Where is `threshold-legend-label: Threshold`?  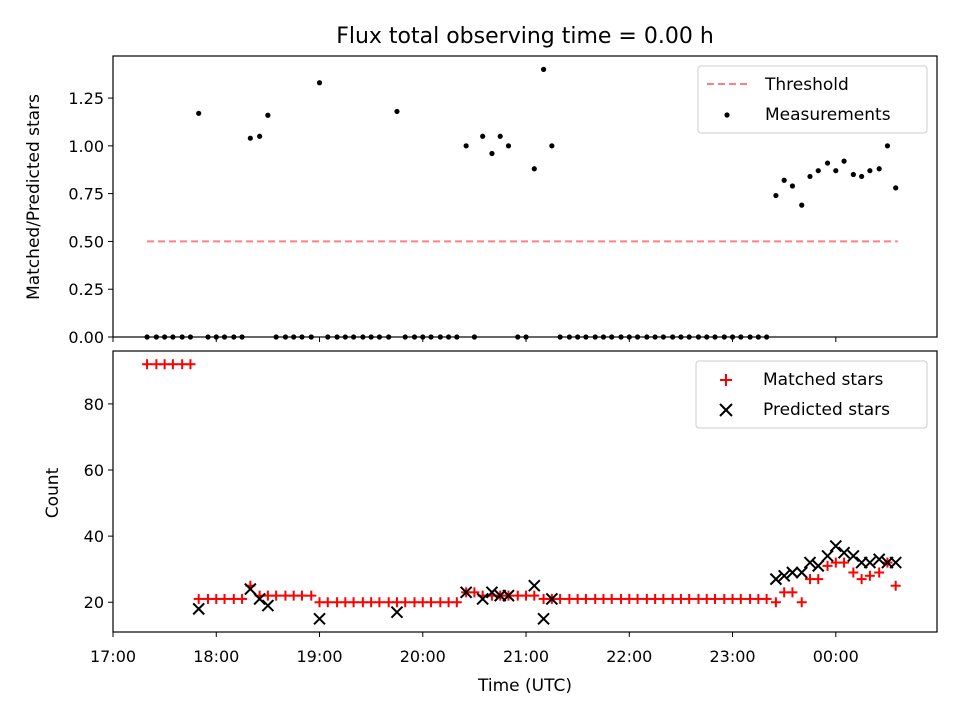 threshold-legend-label: Threshold is located at coordinates (806, 85).